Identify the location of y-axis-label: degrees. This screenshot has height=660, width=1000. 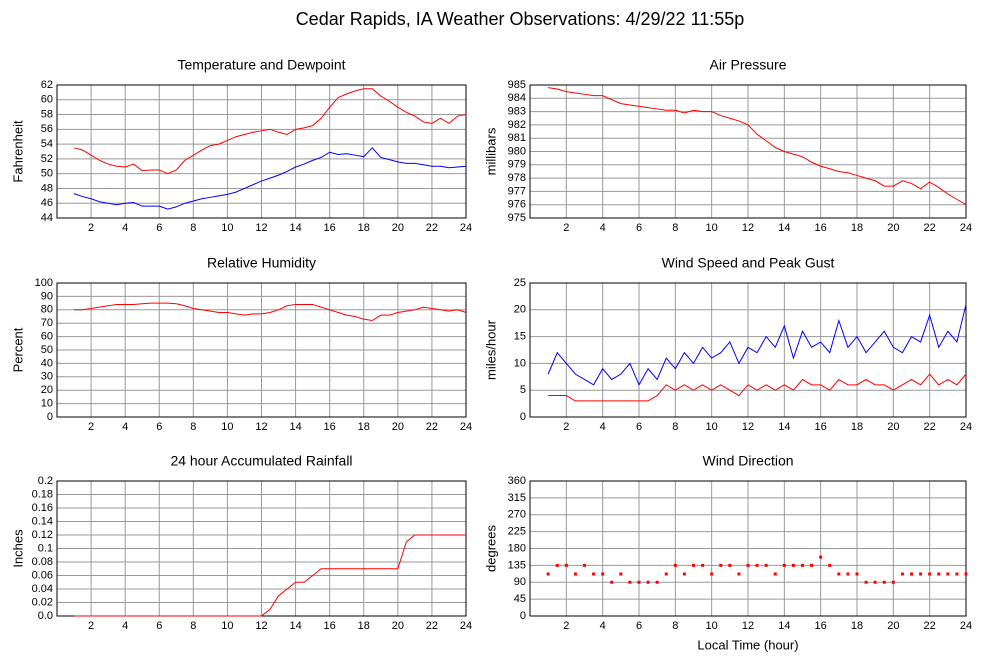
(490, 548).